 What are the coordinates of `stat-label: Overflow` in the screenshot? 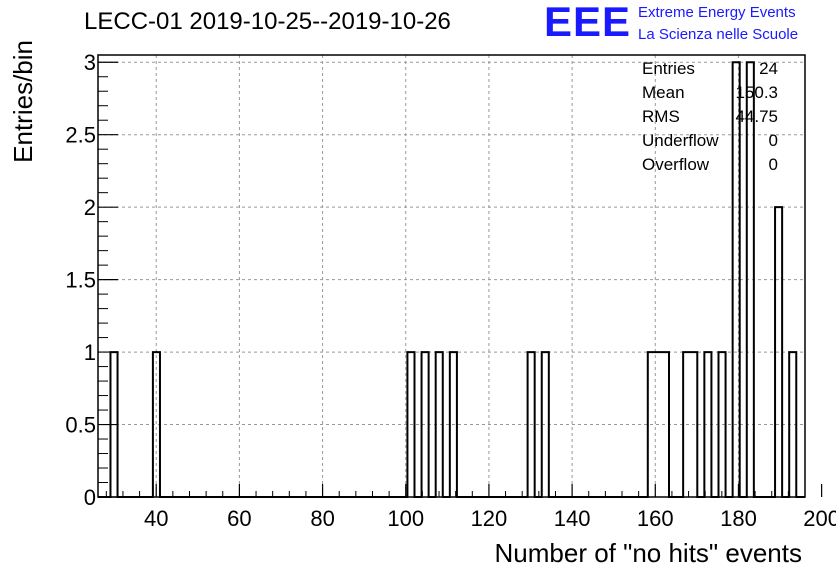 It's located at (676, 164).